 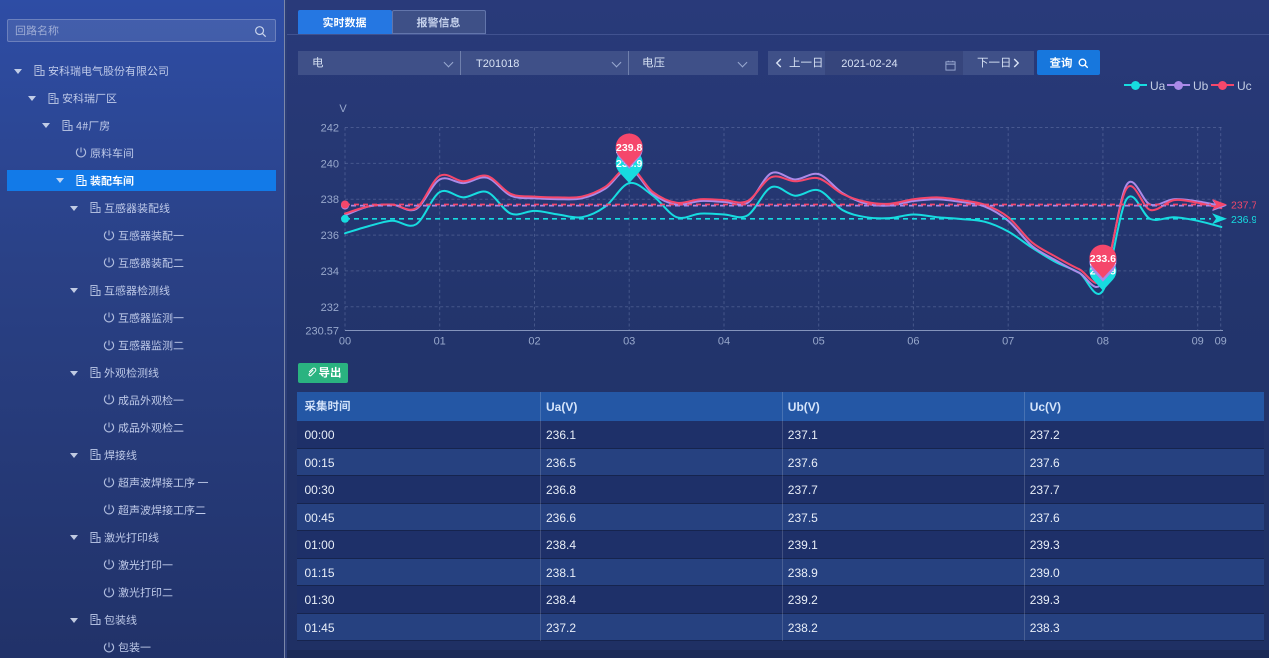 I want to click on svg-text: 05, so click(x=819, y=342).